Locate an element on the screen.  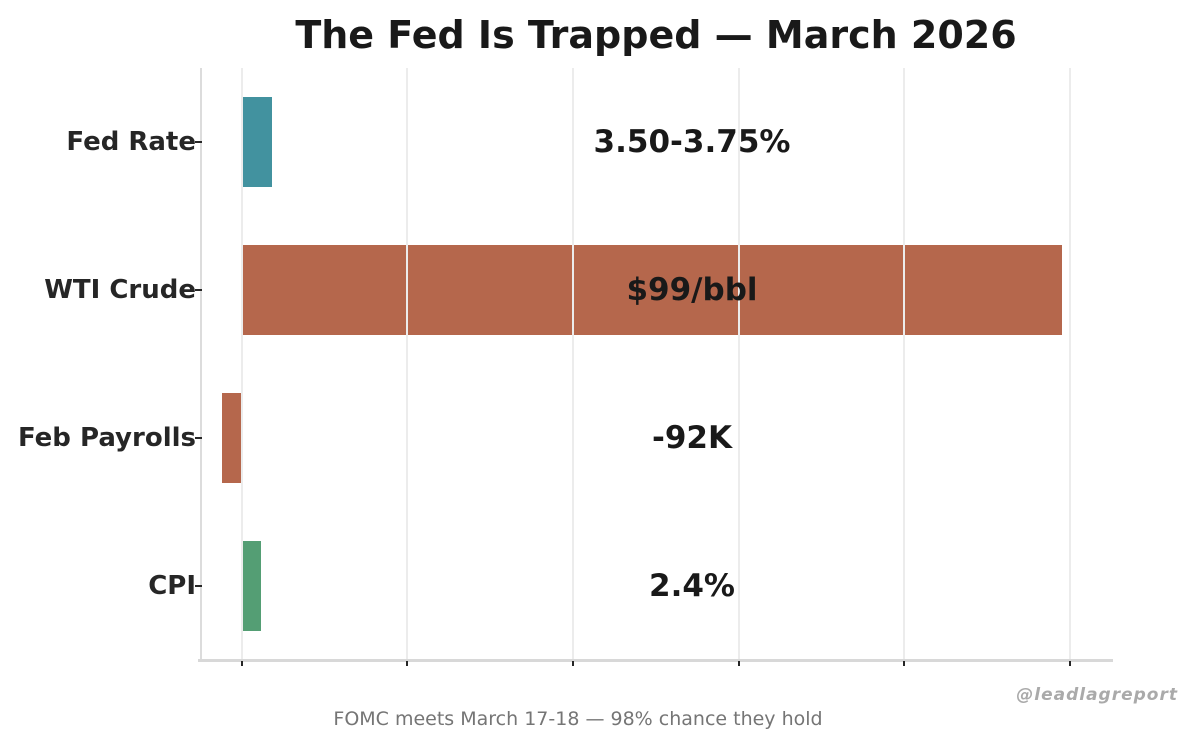
value-label-feb-payrolls: -92K is located at coordinates (692, 438).